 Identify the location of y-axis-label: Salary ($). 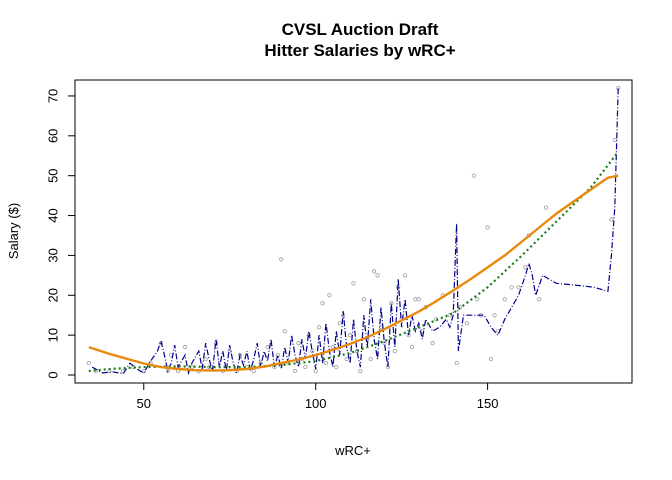
(13, 231).